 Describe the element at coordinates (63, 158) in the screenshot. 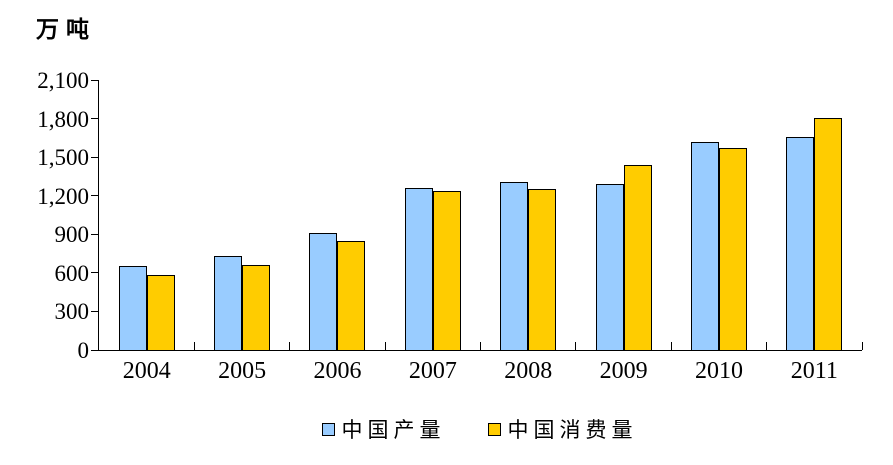

I see `y-axis-tick-label: 1,500` at that location.